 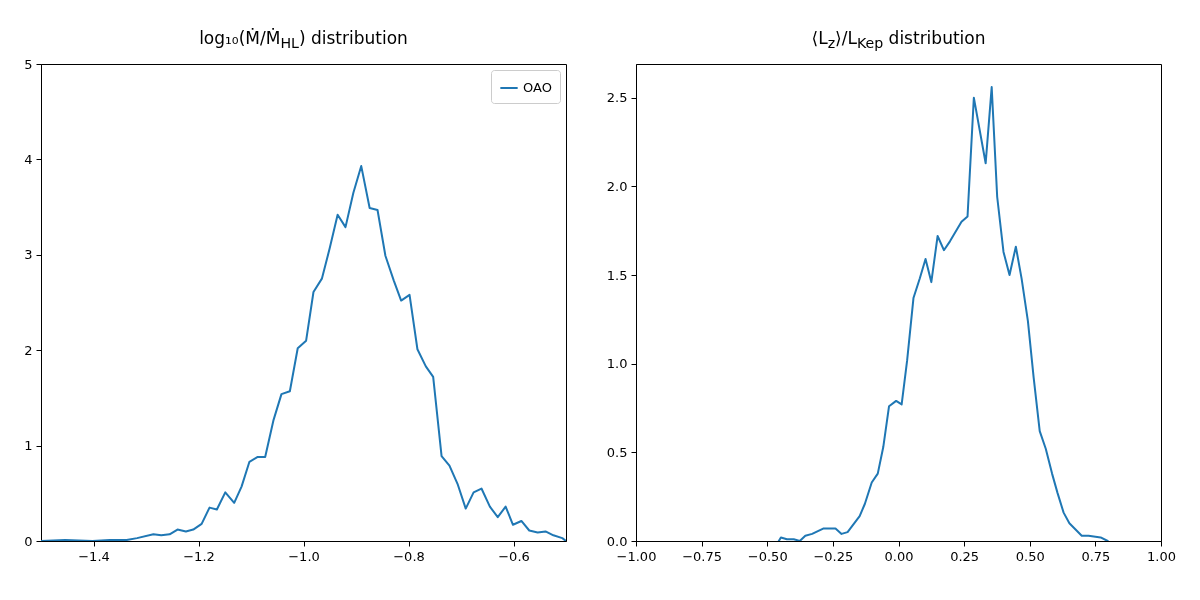 What do you see at coordinates (409, 556) in the screenshot?
I see `x-tick-label: −0.8` at bounding box center [409, 556].